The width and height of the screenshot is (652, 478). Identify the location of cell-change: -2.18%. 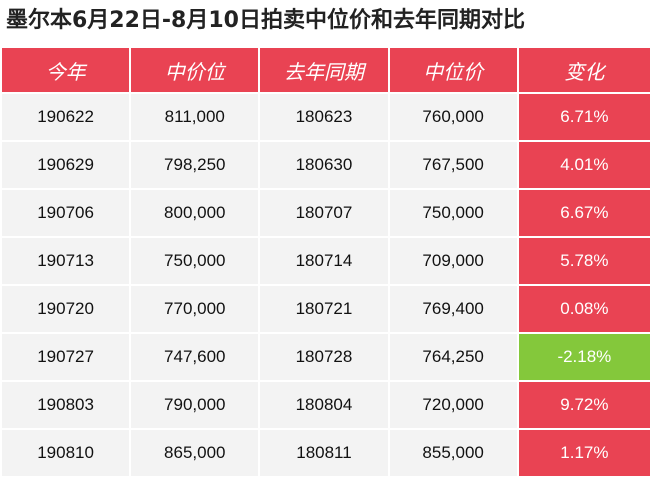
(584, 357).